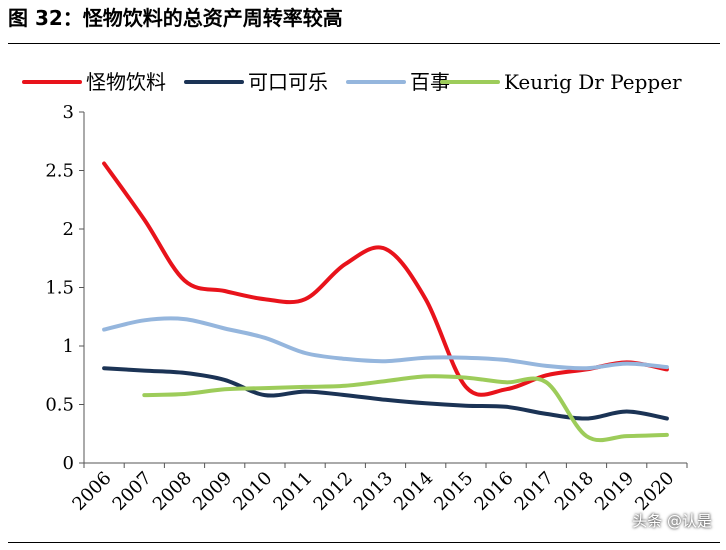  I want to click on x-tick-label: 2011, so click(292, 491).